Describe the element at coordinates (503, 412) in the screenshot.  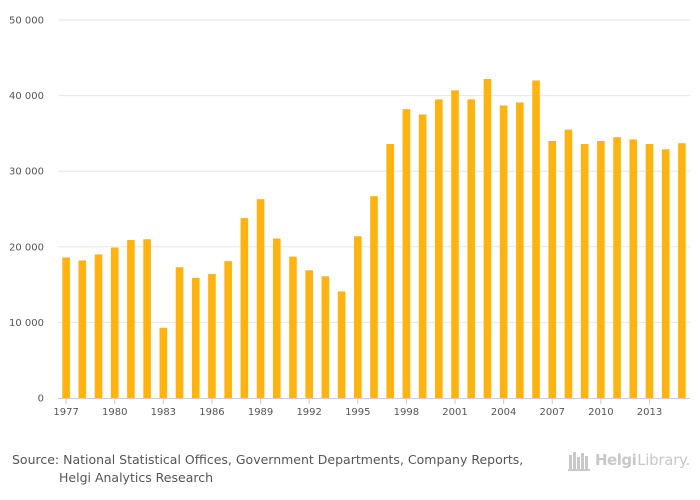
I see `x-tick-label: 2004` at that location.